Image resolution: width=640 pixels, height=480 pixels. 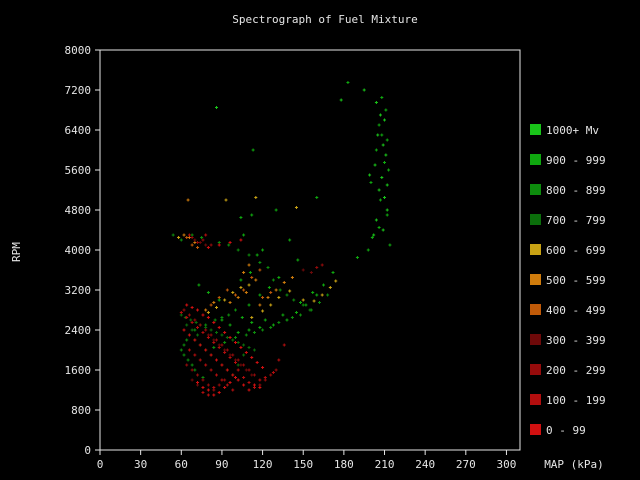 What do you see at coordinates (16, 252) in the screenshot?
I see `y-axis-label: RPM` at bounding box center [16, 252].